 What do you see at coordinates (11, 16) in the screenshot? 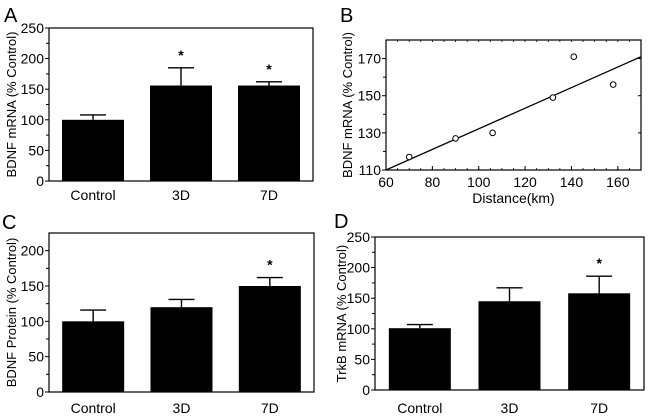
I see `panel-label: A` at bounding box center [11, 16].